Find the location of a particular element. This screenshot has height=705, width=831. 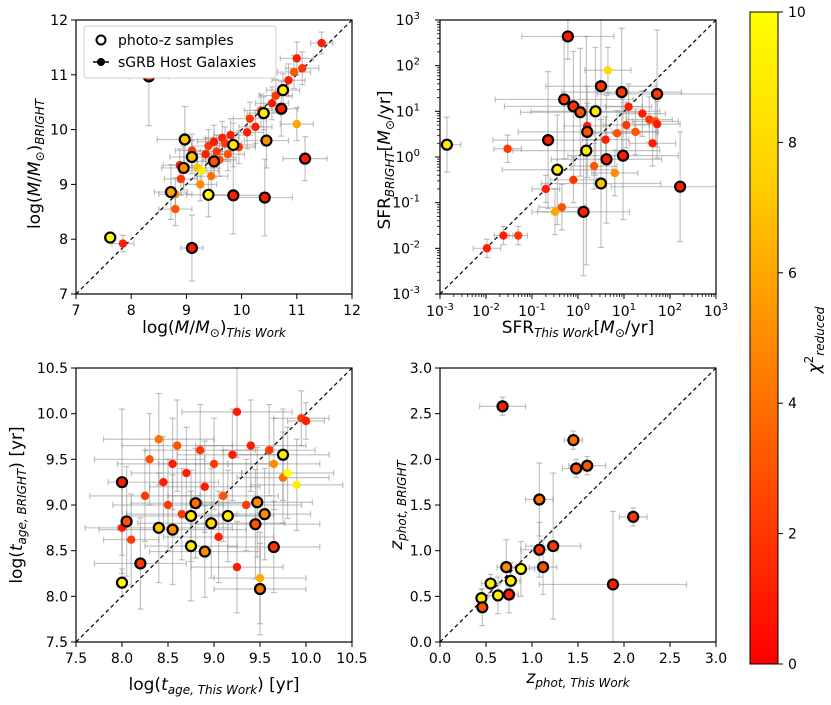

svg-text: log(M/M⊙)BRIGHT is located at coordinates (36, 163).